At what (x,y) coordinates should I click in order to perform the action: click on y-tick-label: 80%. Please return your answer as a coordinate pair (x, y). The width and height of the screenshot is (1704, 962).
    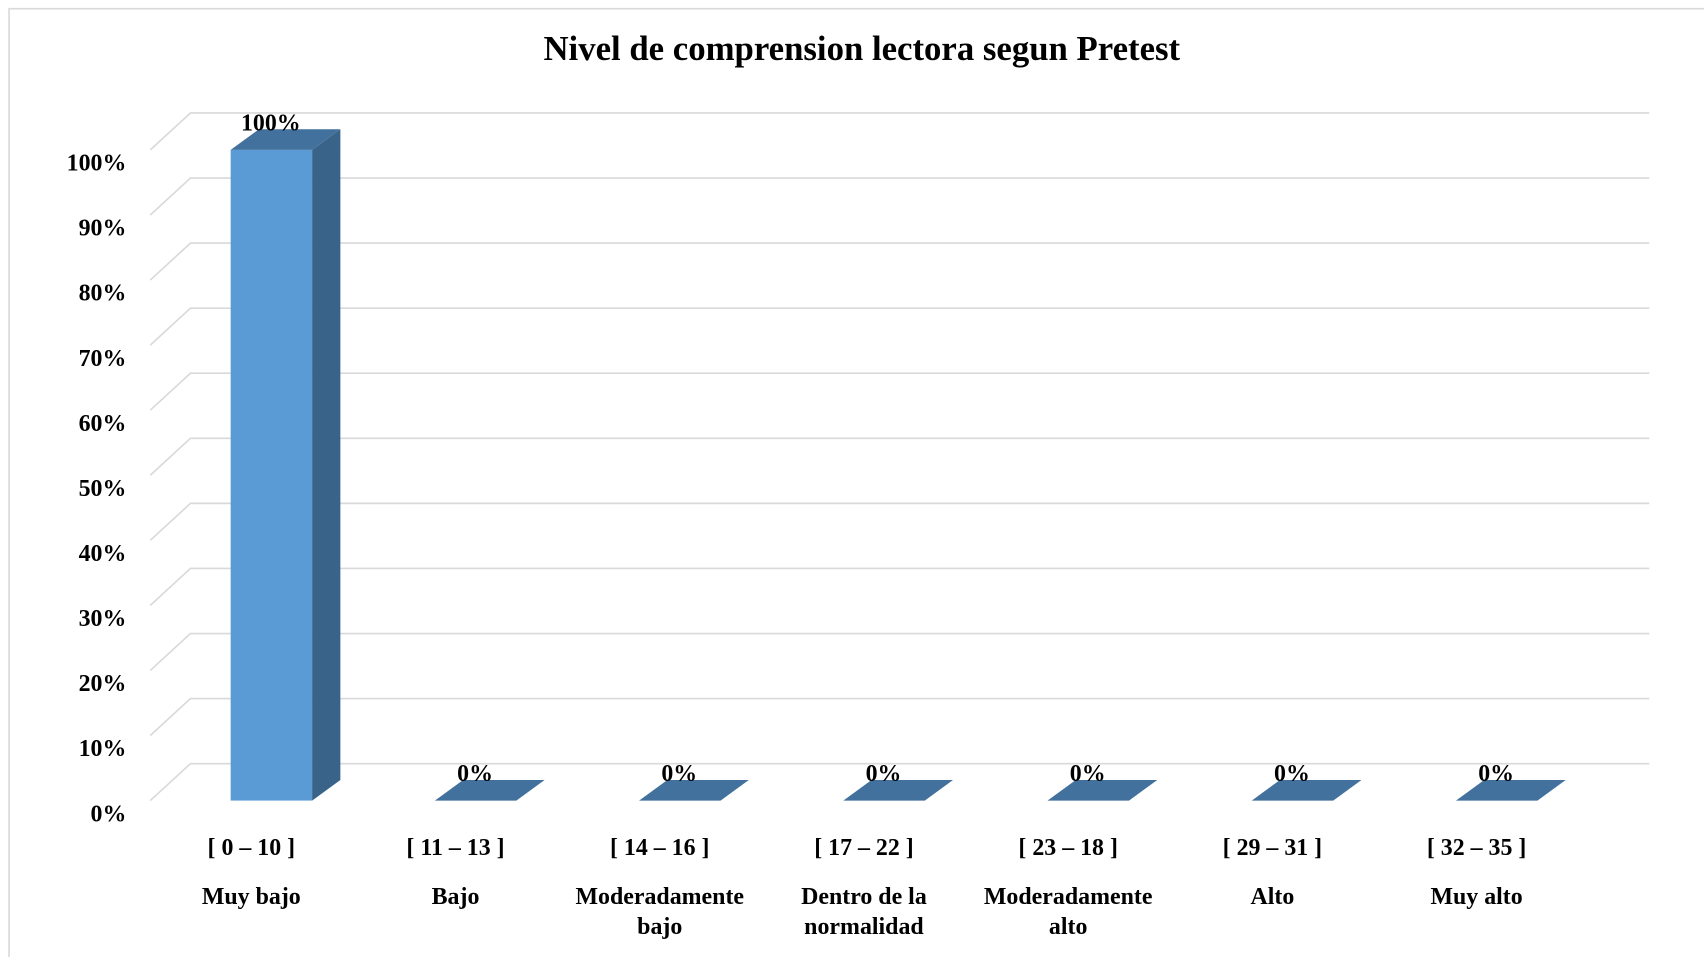
    Looking at the image, I should click on (103, 294).